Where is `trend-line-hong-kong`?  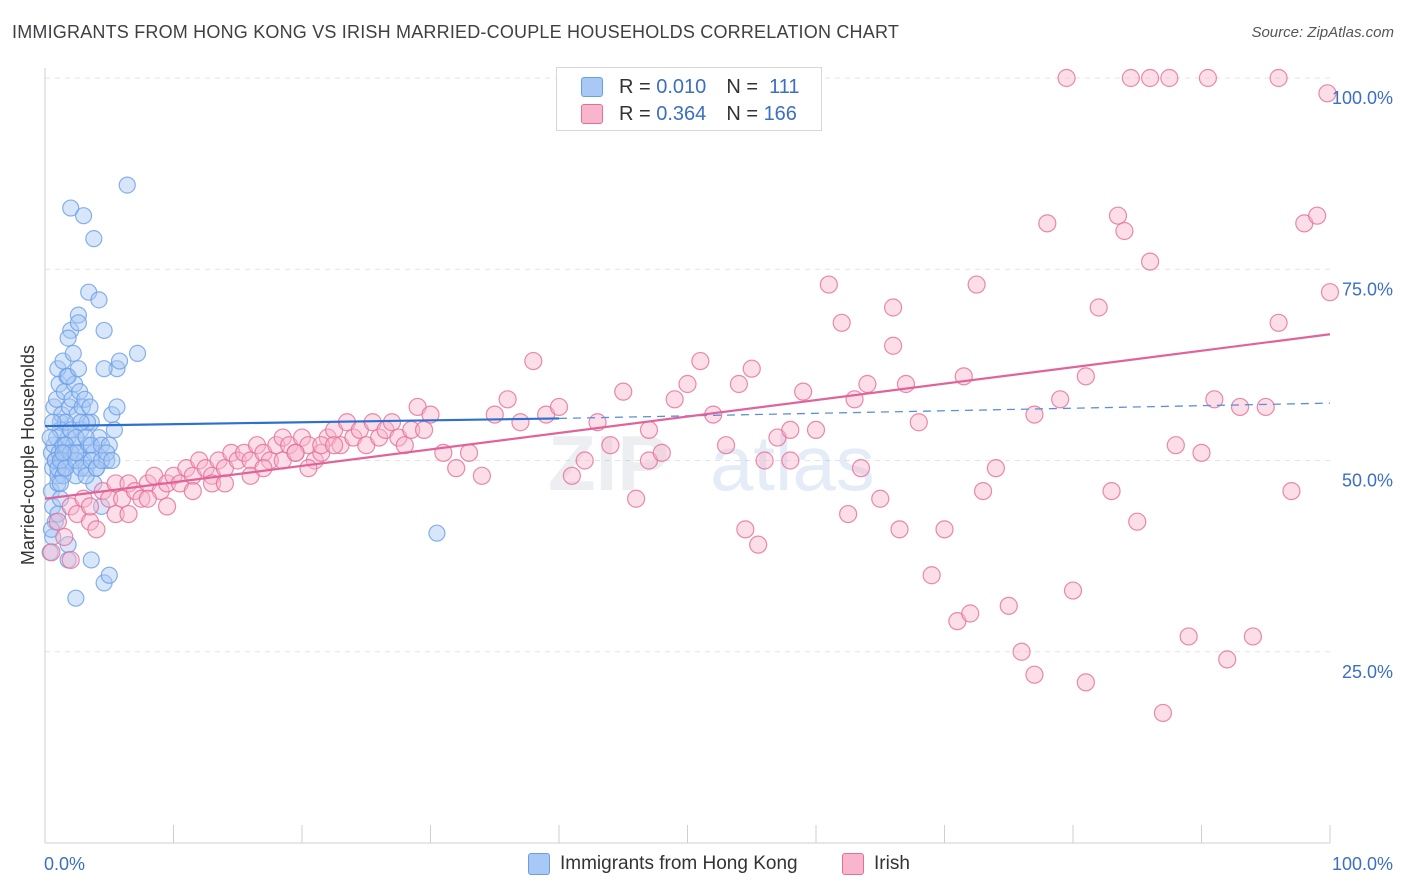 trend-line-hong-kong is located at coordinates (302, 422).